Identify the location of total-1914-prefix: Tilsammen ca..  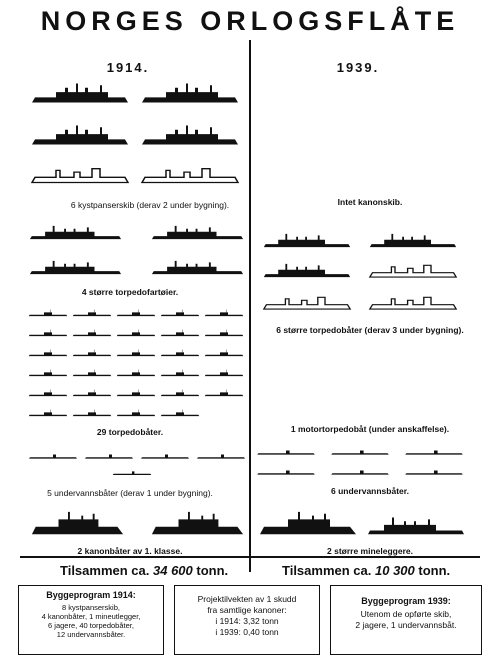
(105, 570).